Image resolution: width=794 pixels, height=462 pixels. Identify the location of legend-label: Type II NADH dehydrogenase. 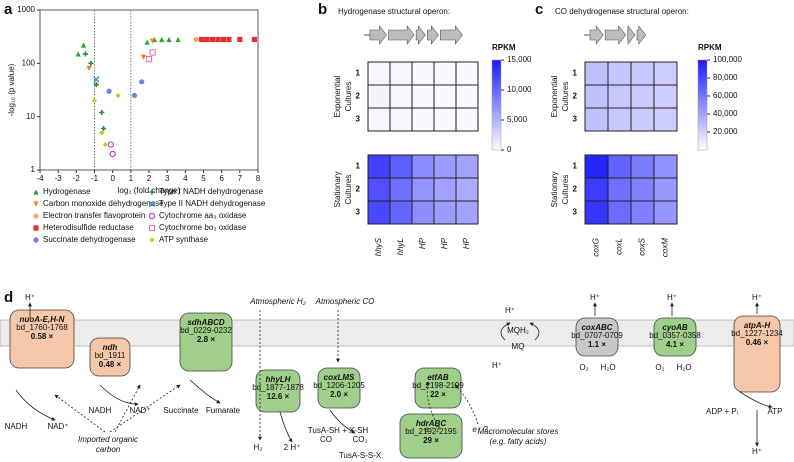
(212, 203).